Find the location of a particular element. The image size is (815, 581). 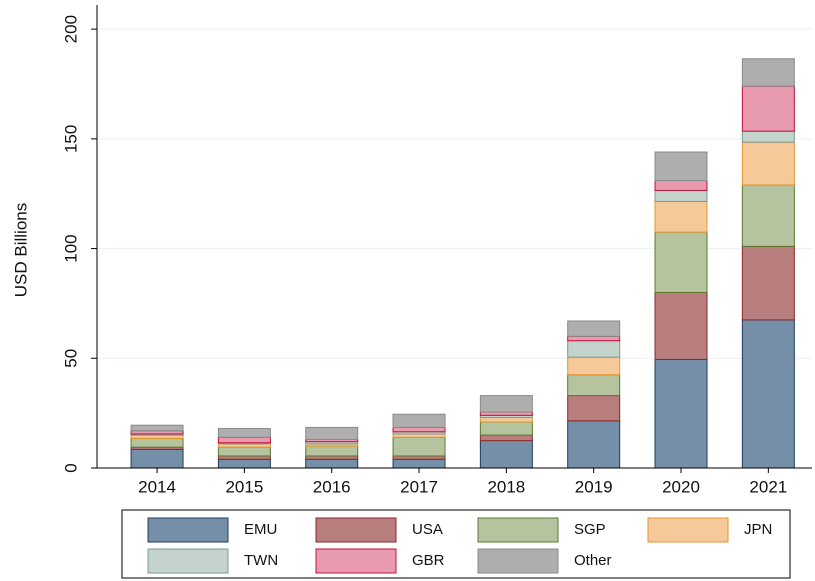

legend-label: TWN is located at coordinates (261, 560).